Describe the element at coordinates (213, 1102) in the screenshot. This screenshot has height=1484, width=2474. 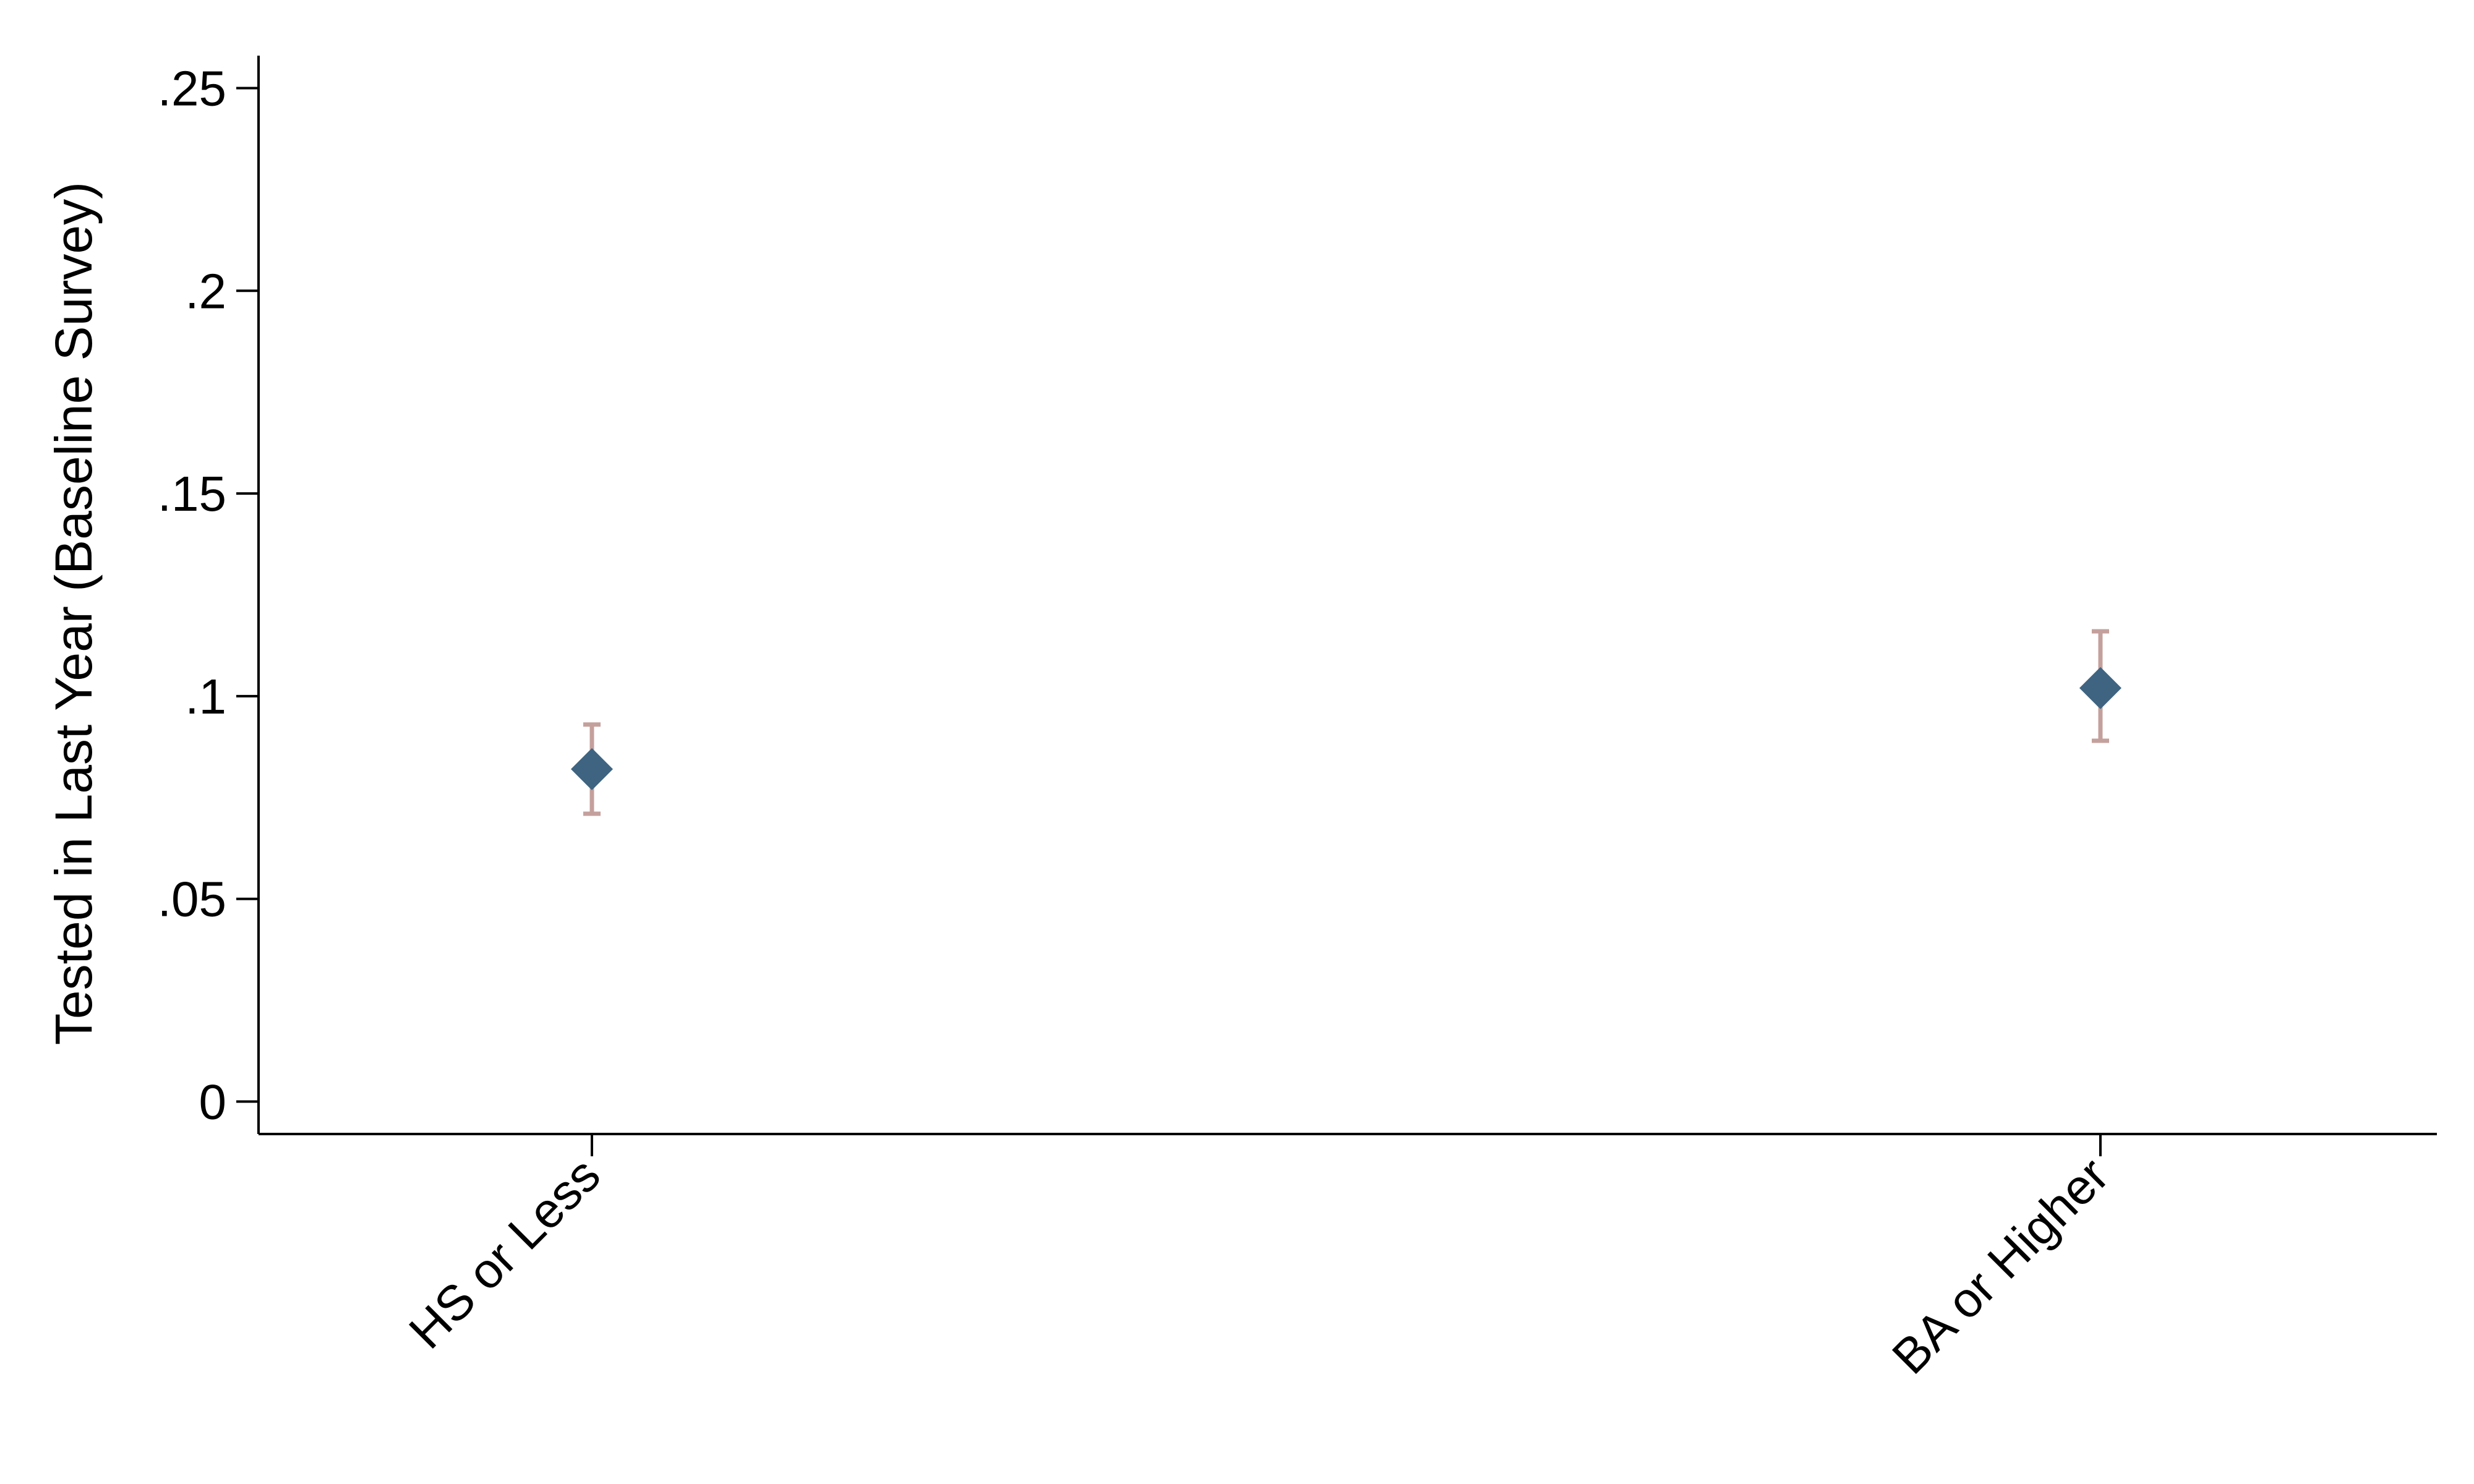
I see `y-tick-label: 0` at that location.